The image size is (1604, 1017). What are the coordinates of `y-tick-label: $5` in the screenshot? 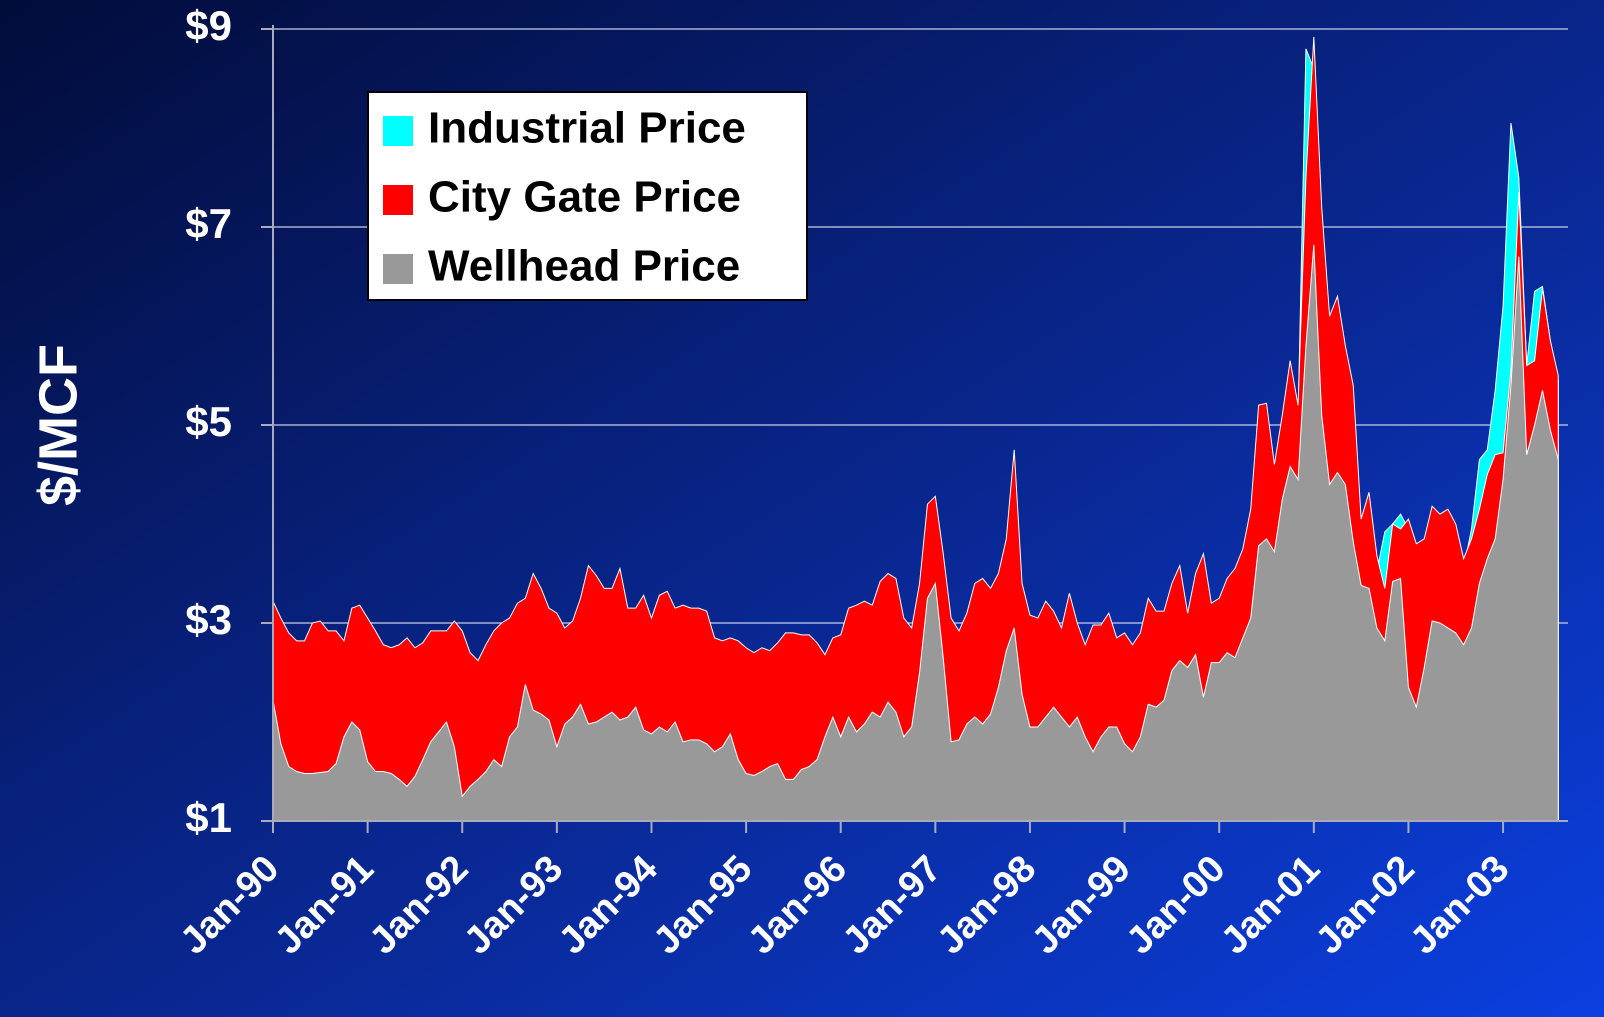 It's located at (208, 421).